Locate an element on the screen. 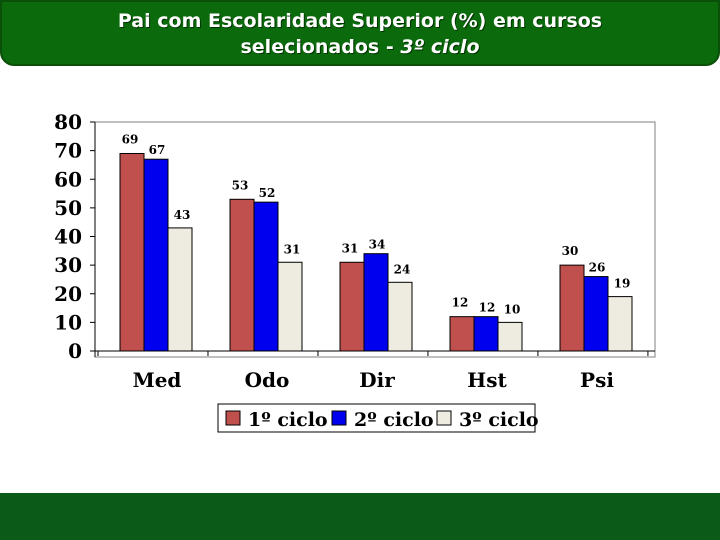 This screenshot has width=720, height=540. x-tick-label: Dir is located at coordinates (377, 380).